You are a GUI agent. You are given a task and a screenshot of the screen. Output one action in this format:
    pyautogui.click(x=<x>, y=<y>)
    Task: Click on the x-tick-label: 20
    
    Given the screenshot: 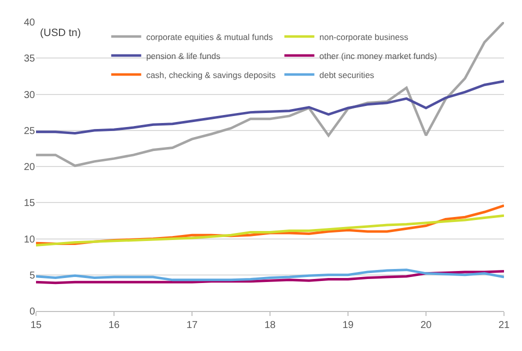 What is the action you would take?
    pyautogui.click(x=426, y=325)
    